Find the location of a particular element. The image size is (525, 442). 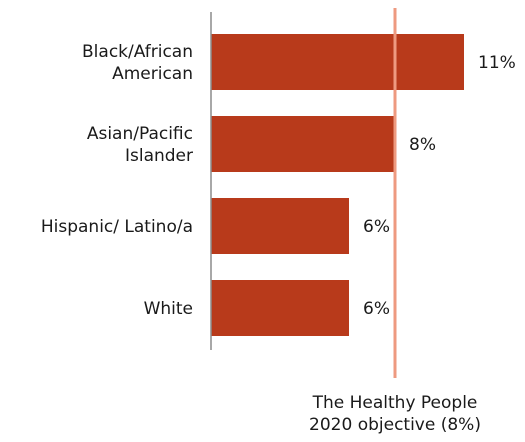

value-label-0: 11% is located at coordinates (497, 63).